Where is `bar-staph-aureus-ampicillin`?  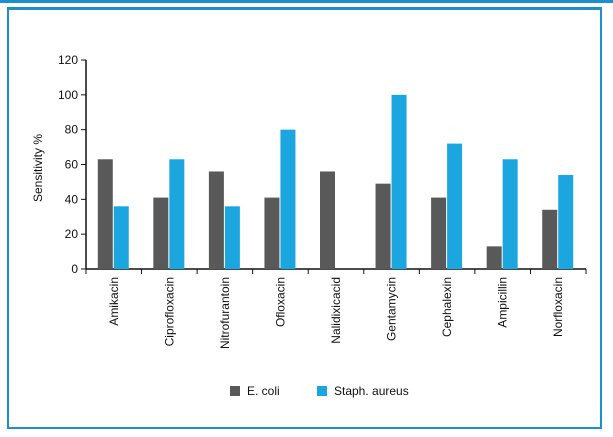 bar-staph-aureus-ampicillin is located at coordinates (510, 214).